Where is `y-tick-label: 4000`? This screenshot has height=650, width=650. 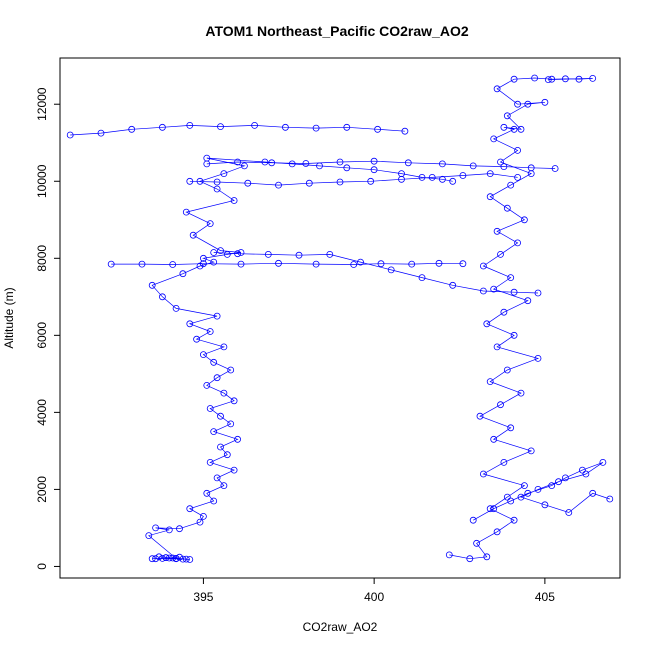
y-tick-label: 4000 is located at coordinates (42, 412).